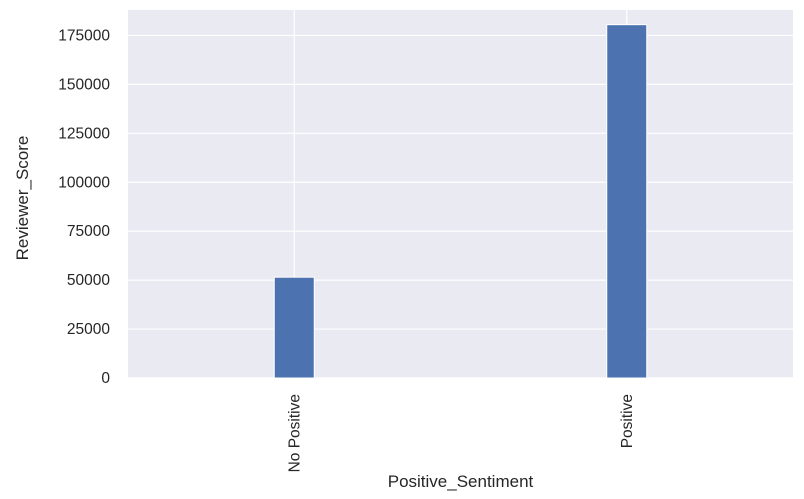 This screenshot has height=499, width=804. Describe the element at coordinates (84, 182) in the screenshot. I see `y-tick-label: 100000` at that location.